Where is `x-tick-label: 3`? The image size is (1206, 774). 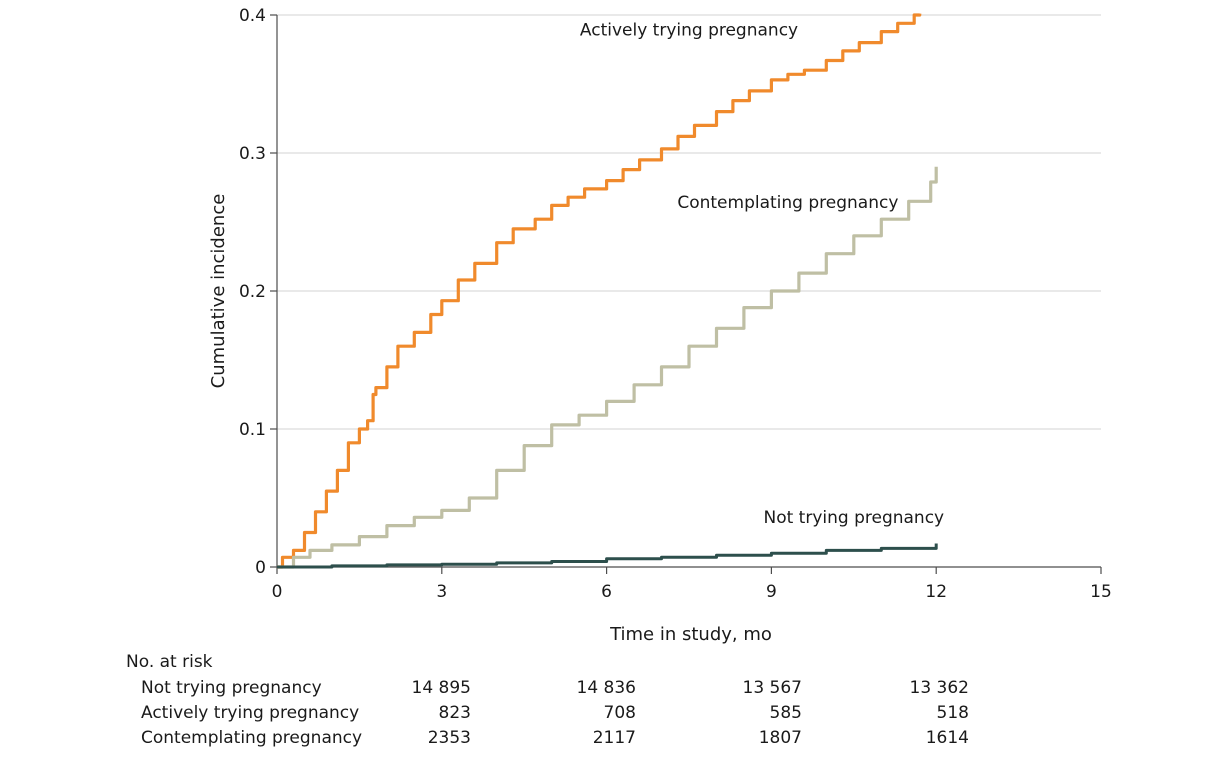
x-tick-label: 3 is located at coordinates (441, 592).